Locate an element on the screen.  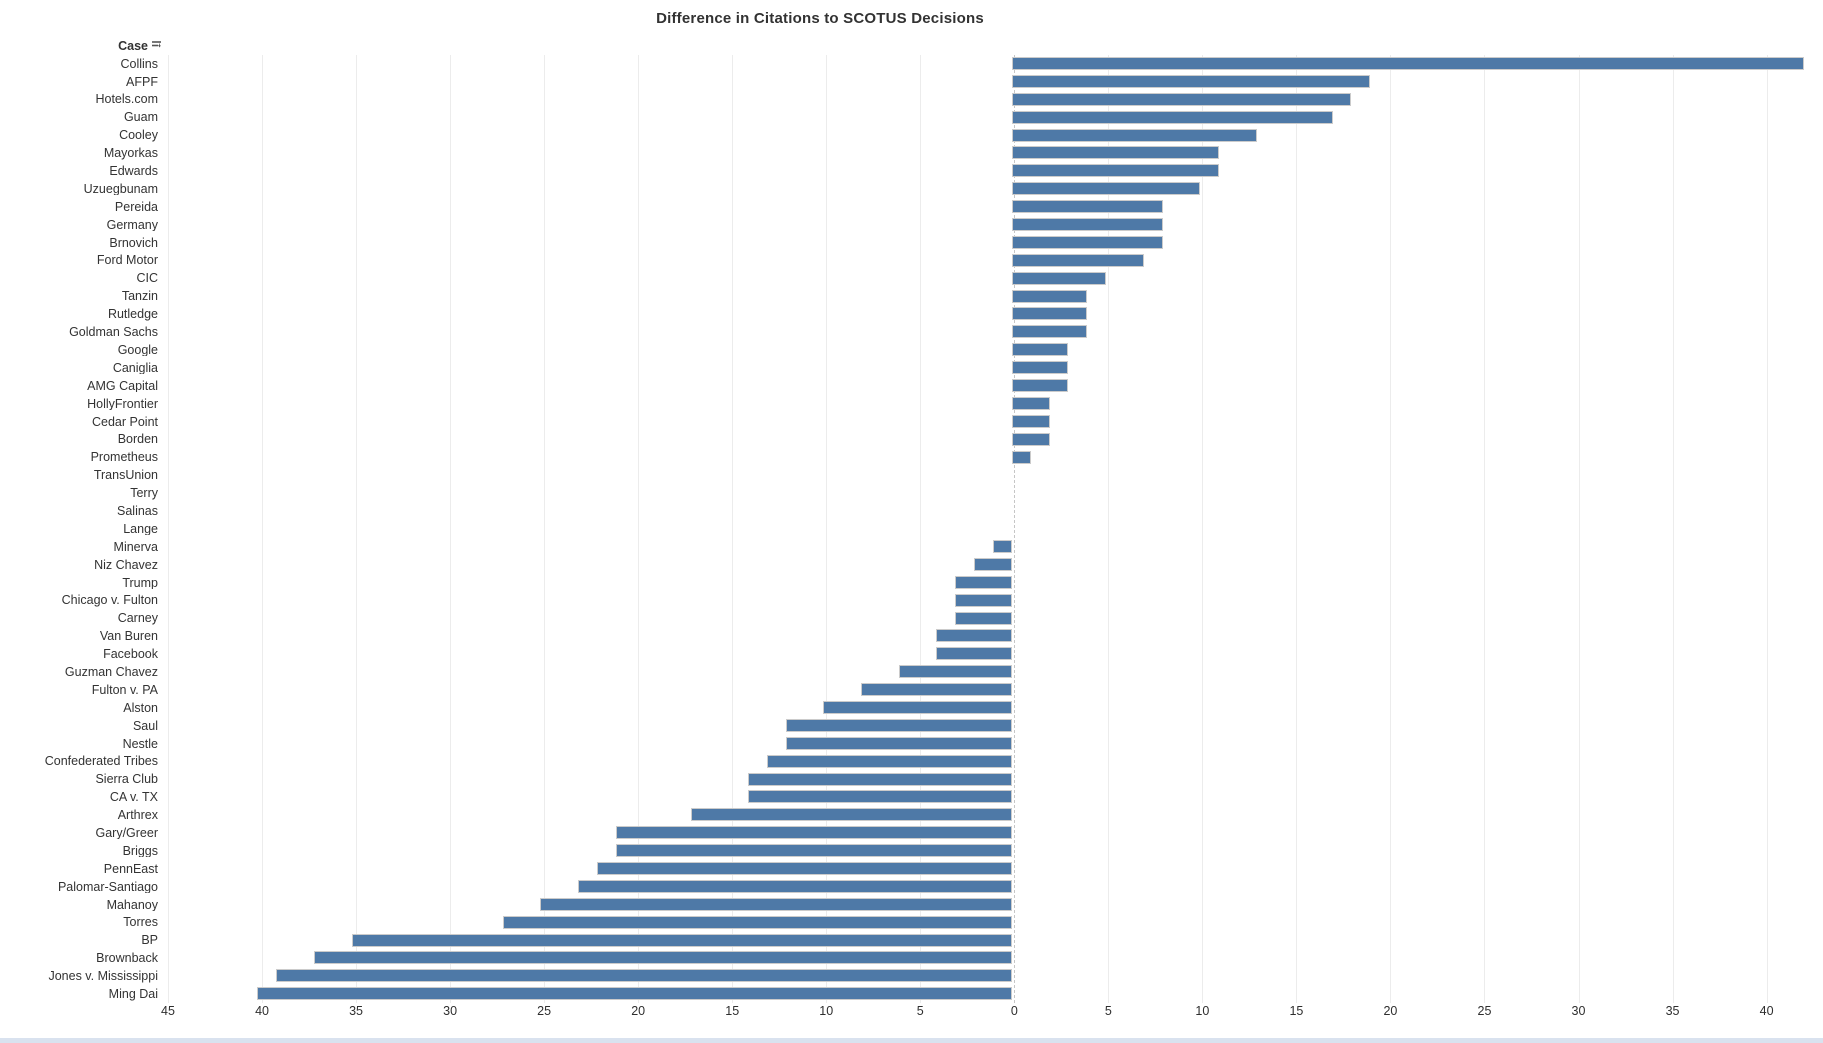
case-label: Nestle is located at coordinates (140, 744).